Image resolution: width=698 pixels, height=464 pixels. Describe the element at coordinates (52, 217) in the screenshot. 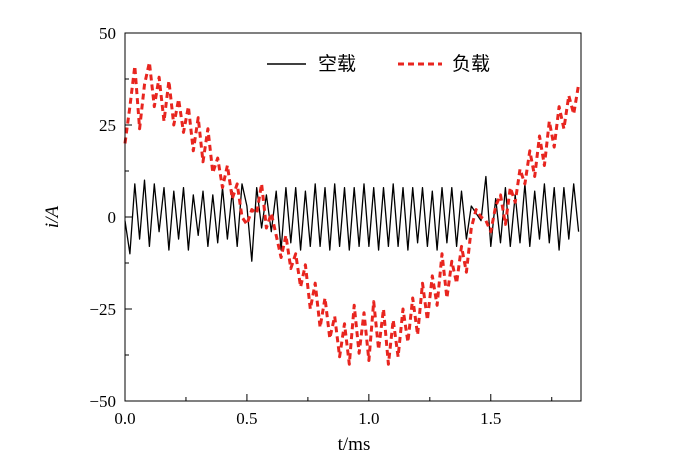

I see `y-axis-label: i/A` at that location.